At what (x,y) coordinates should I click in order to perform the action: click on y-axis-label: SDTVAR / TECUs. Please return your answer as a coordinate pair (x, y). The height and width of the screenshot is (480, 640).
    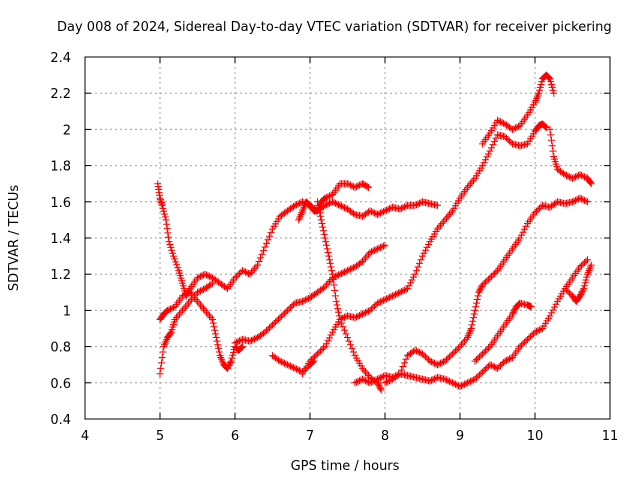
    Looking at the image, I should click on (14, 238).